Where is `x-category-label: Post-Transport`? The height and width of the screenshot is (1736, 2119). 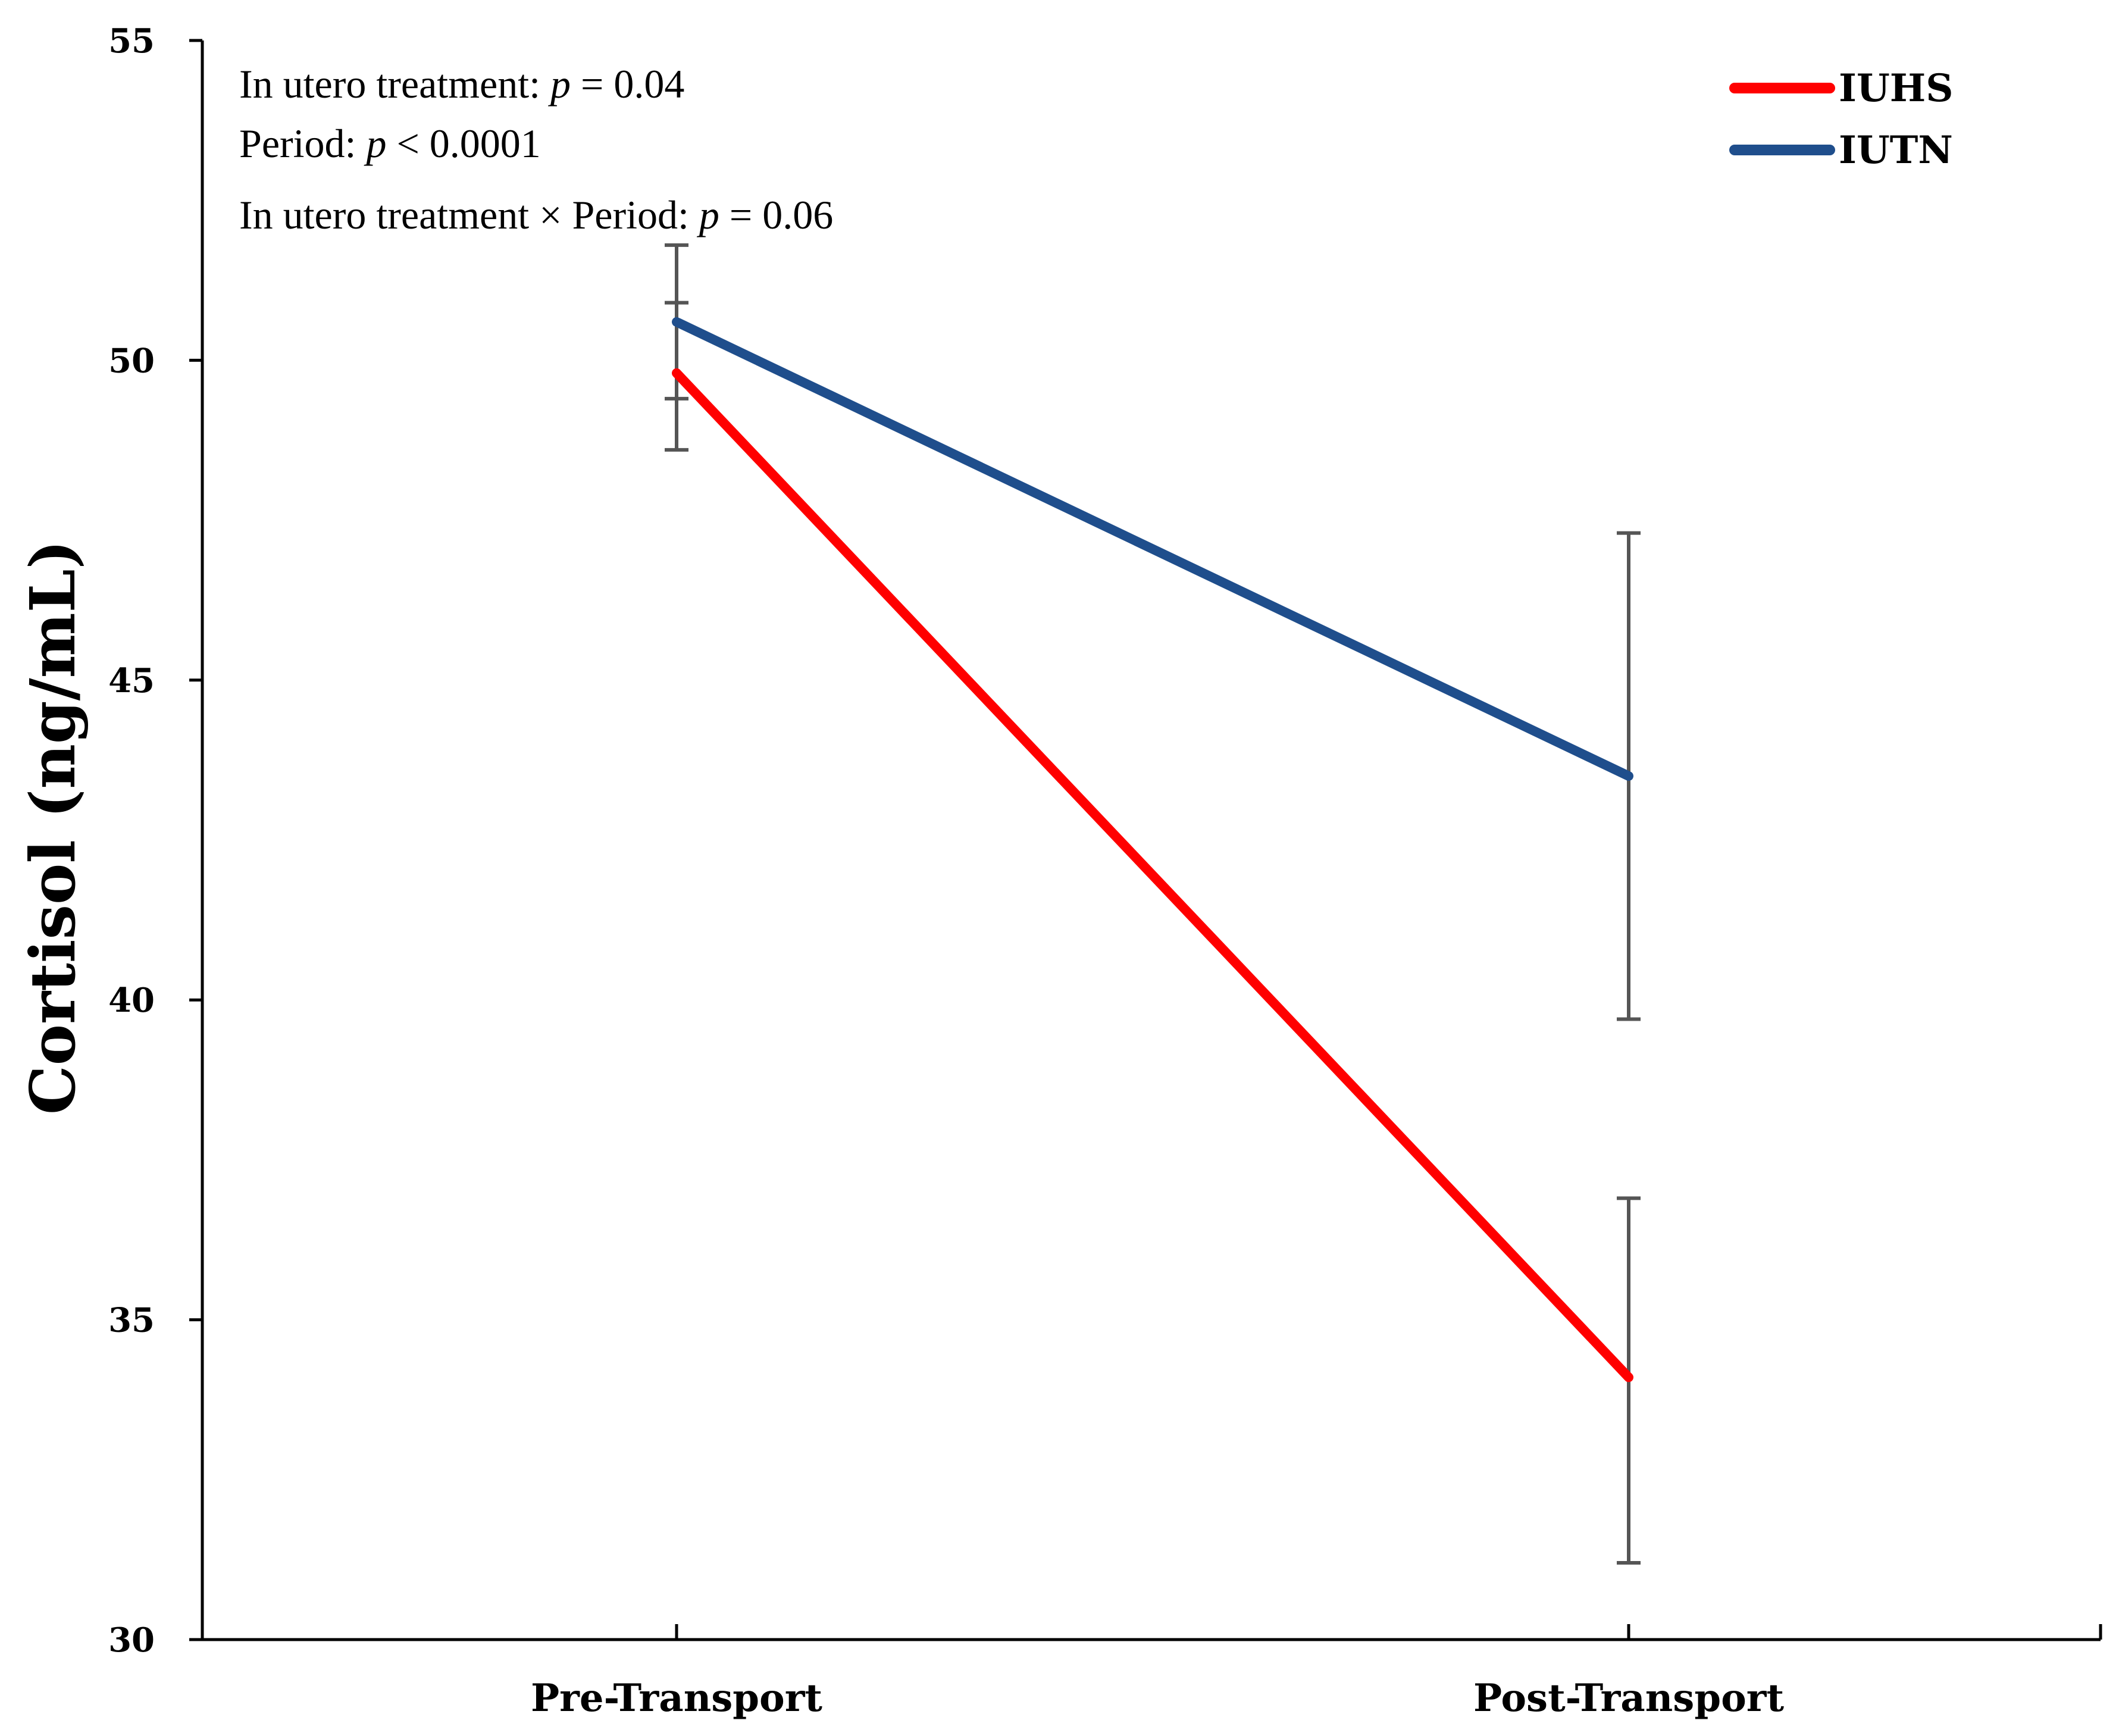 x-category-label: Post-Transport is located at coordinates (1629, 1698).